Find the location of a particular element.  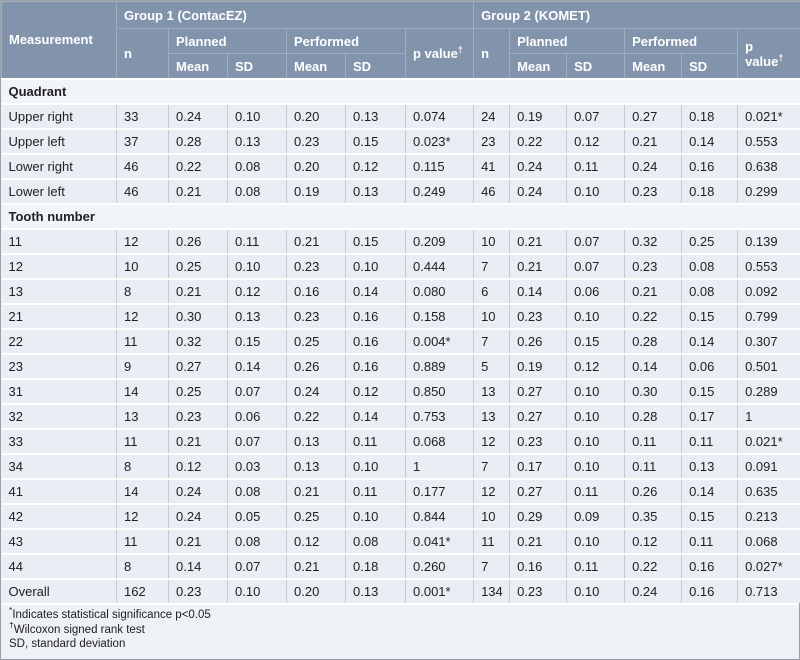

group2-value-cell: 7 is located at coordinates (492, 566).